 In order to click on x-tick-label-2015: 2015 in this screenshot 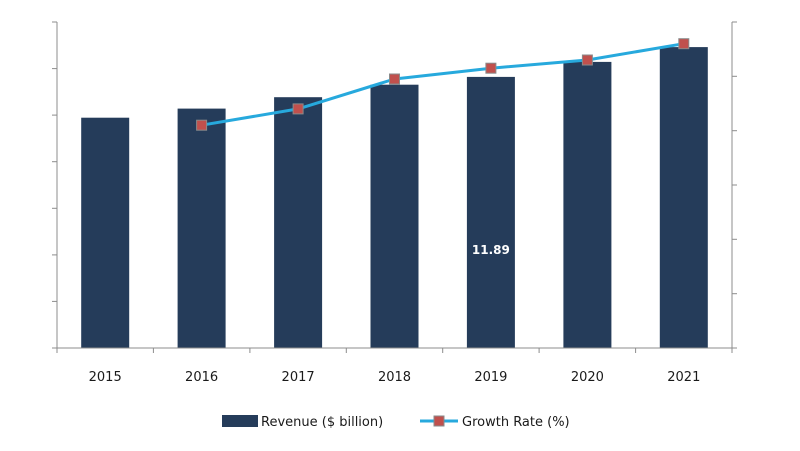, I will do `click(105, 377)`.